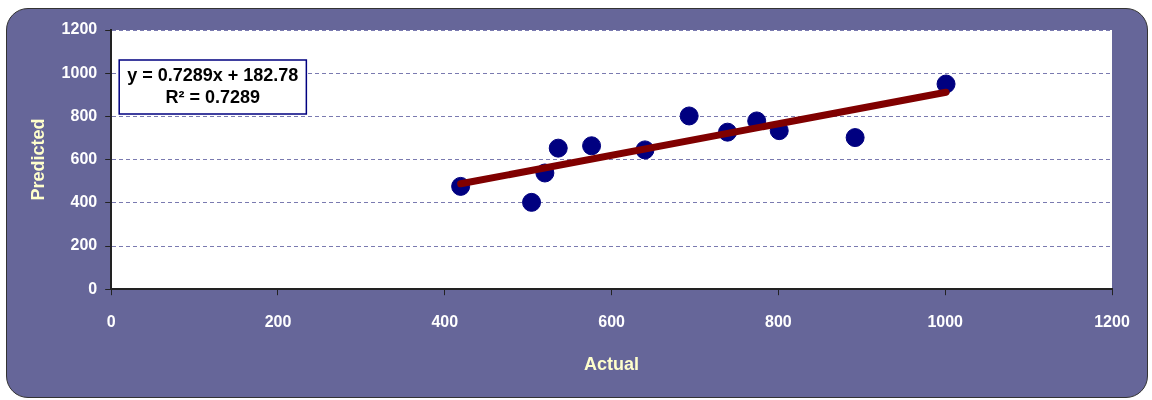 The width and height of the screenshot is (1152, 400). I want to click on y-tick-label: 200, so click(84, 245).